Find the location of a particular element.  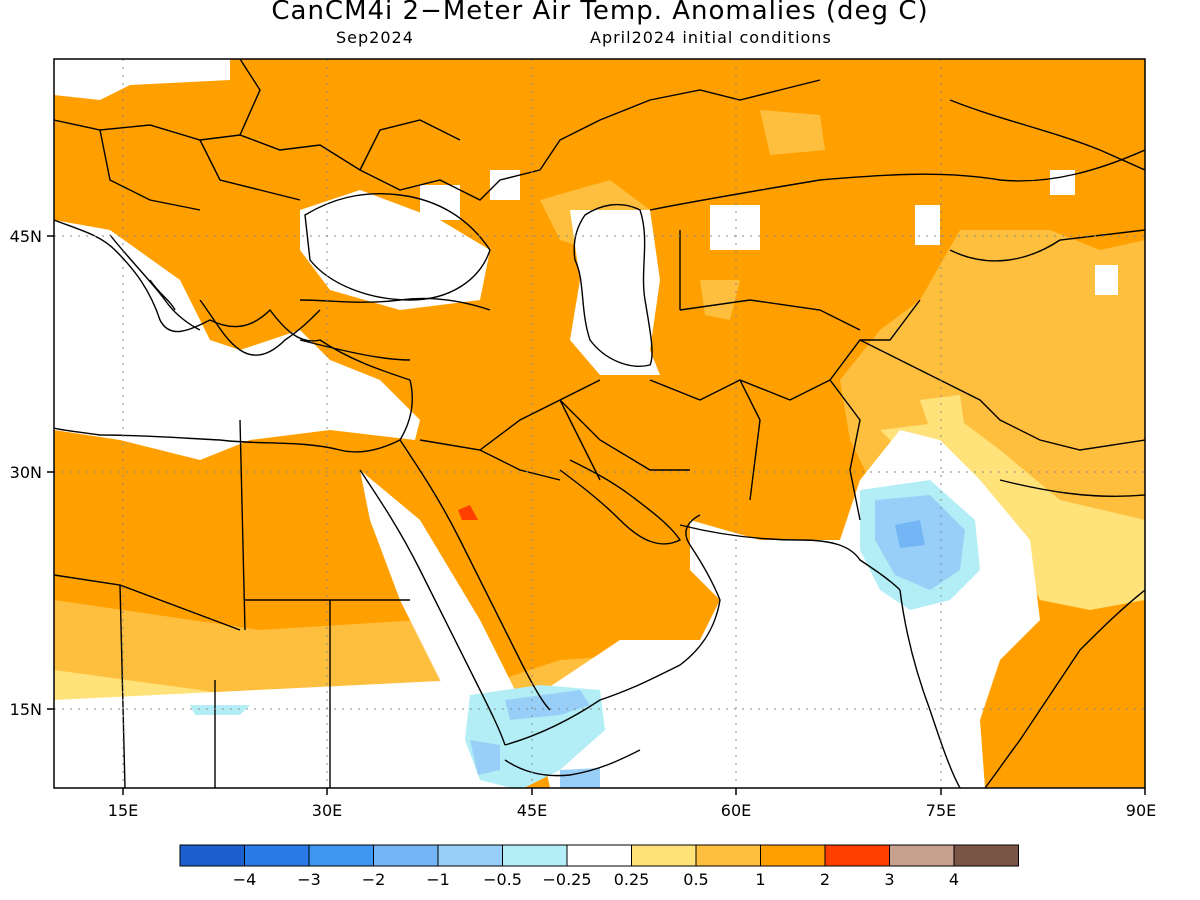

lat-label-45n: 45N is located at coordinates (26, 236).